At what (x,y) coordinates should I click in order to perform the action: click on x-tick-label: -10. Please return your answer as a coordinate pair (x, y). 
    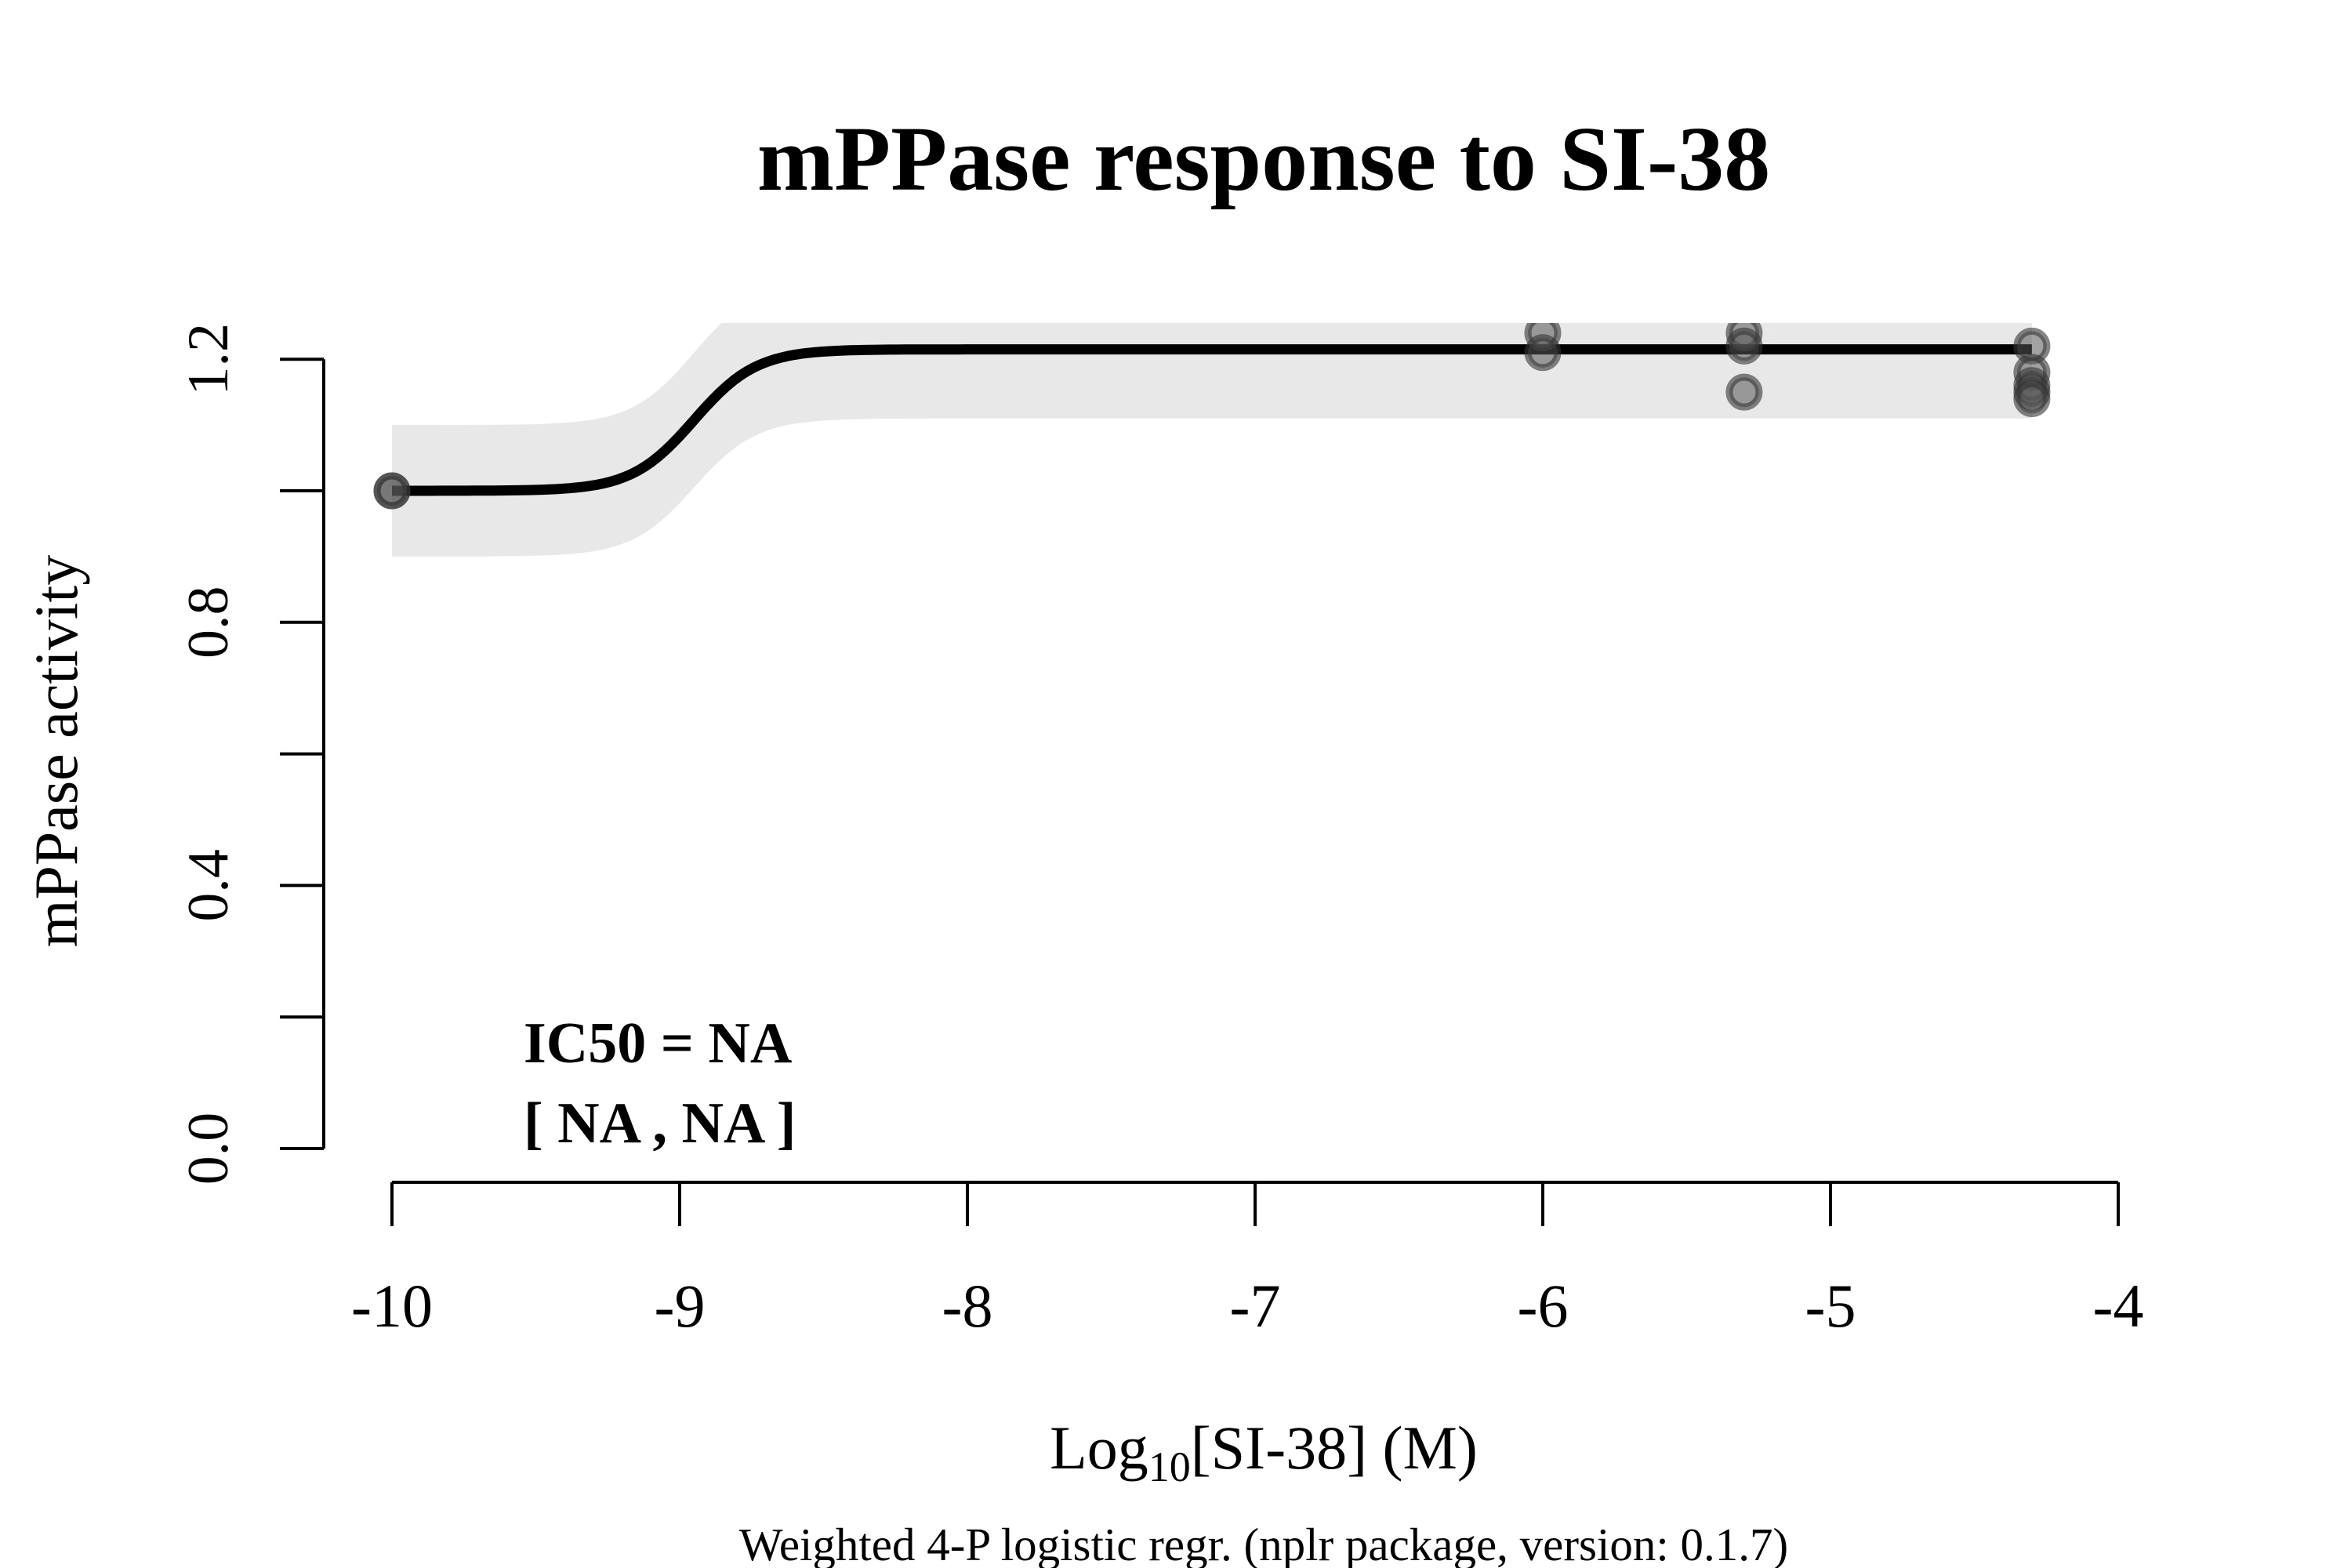
    Looking at the image, I should click on (392, 1306).